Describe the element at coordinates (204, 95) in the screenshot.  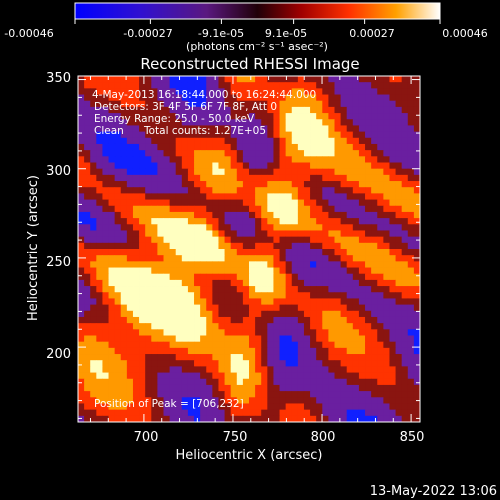
I see `annotation-time-range: 4-May-2013 16:18:44.000 to 16:24:44.000` at that location.